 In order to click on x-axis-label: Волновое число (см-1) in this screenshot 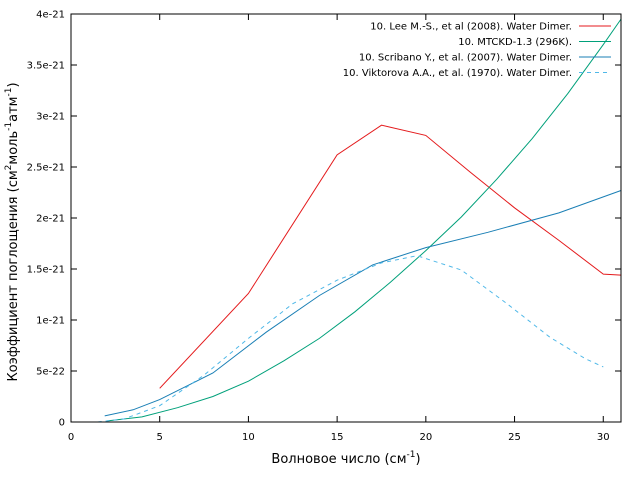, I will do `click(345, 458)`.